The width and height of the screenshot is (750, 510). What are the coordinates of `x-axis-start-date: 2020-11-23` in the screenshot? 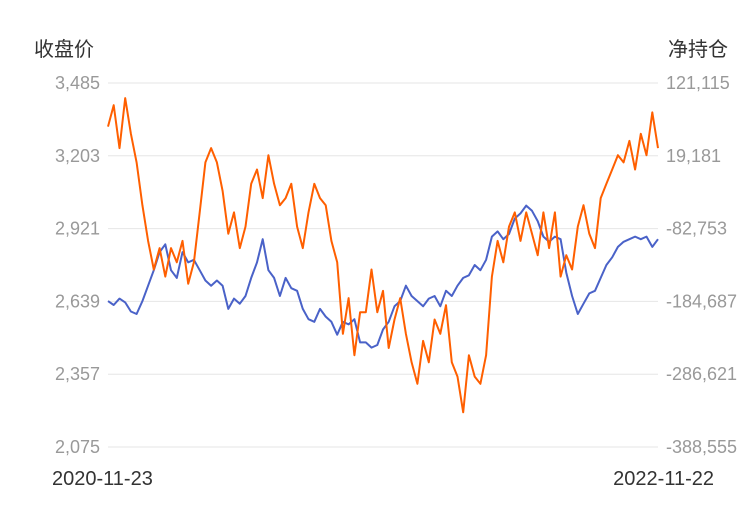 It's located at (102, 479).